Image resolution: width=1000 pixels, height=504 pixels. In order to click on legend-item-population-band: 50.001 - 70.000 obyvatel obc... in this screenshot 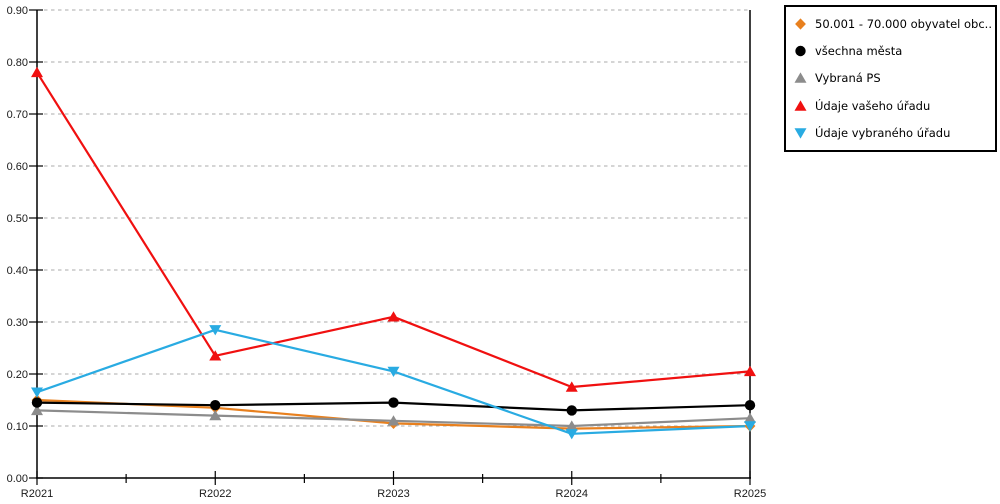, I will do `click(892, 24)`.